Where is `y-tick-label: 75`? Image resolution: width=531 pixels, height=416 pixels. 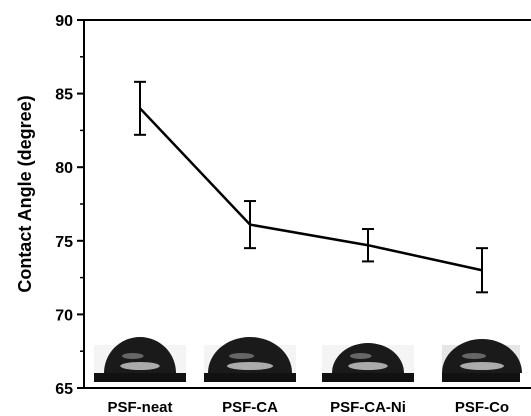
y-tick-label: 75 is located at coordinates (64, 242).